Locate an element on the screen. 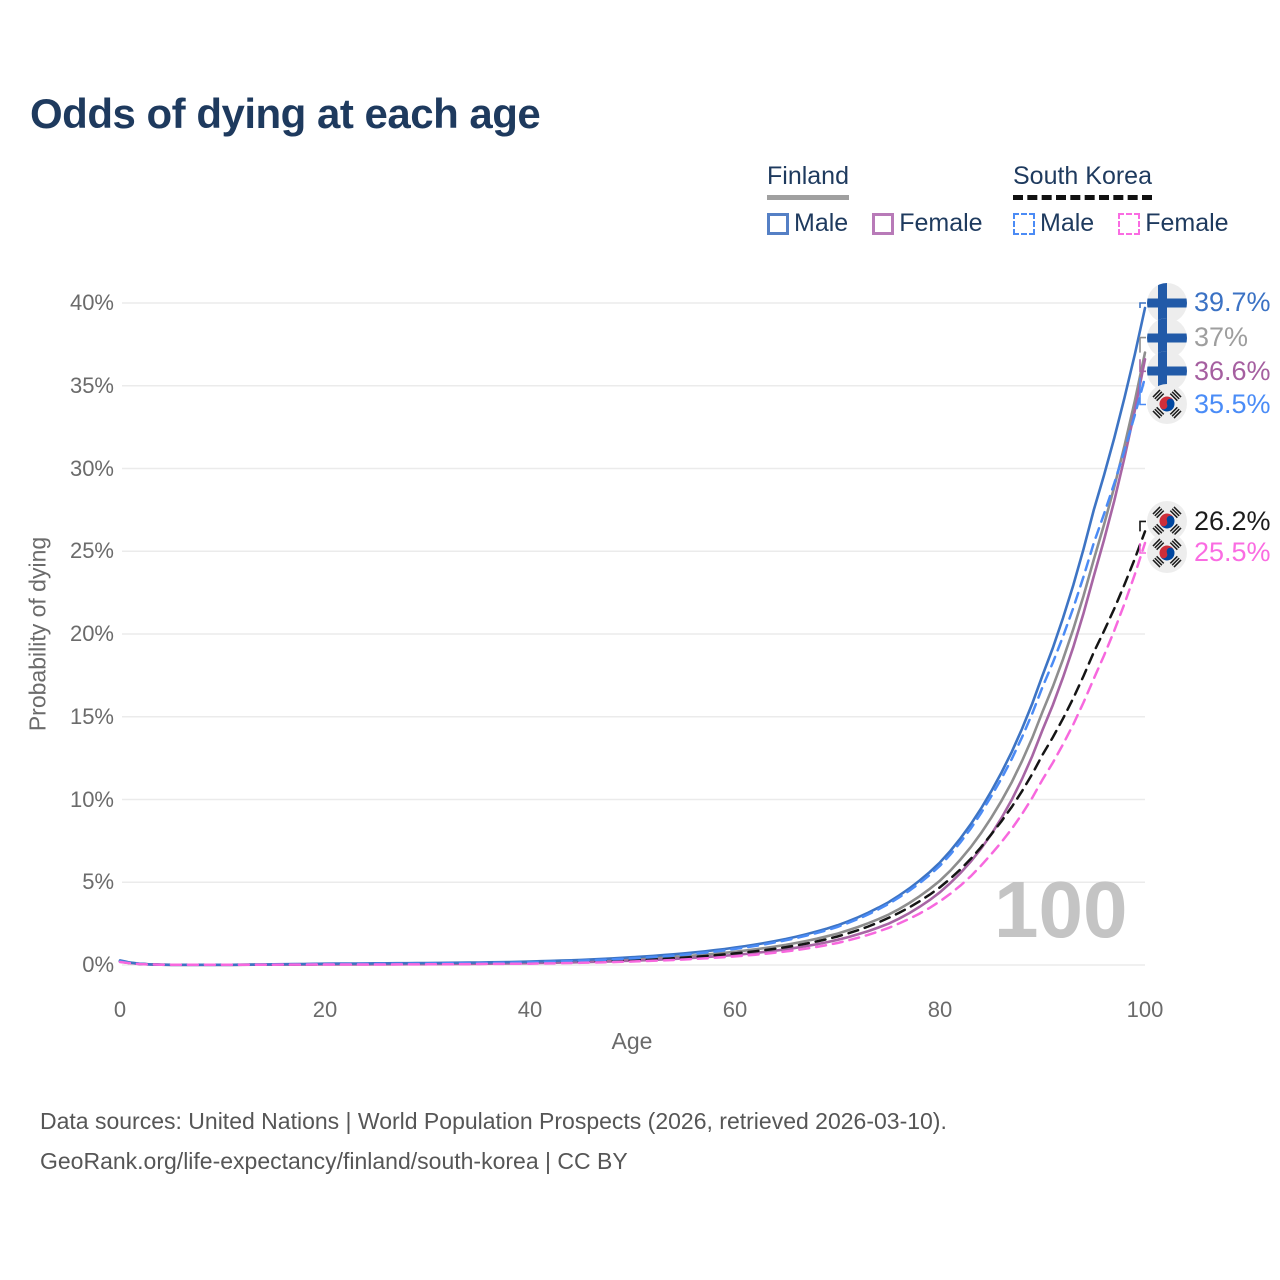  end-label-finland-male: 39.7% is located at coordinates (1209, 303).